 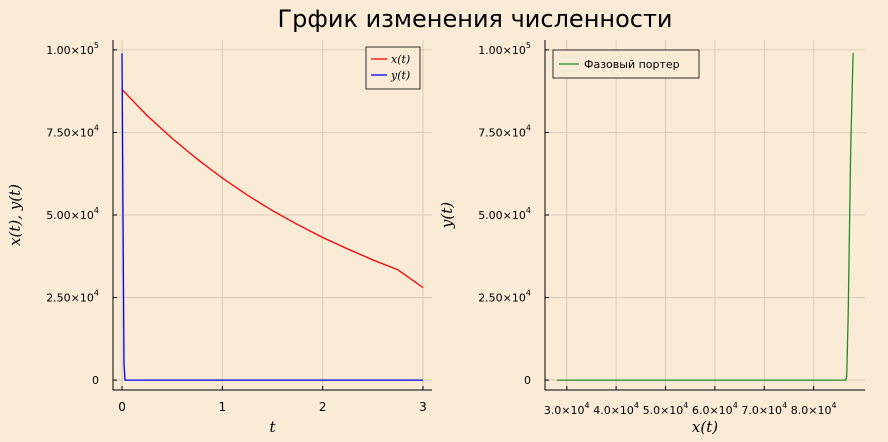 What do you see at coordinates (272, 427) in the screenshot?
I see `x-axis-label: t` at bounding box center [272, 427].